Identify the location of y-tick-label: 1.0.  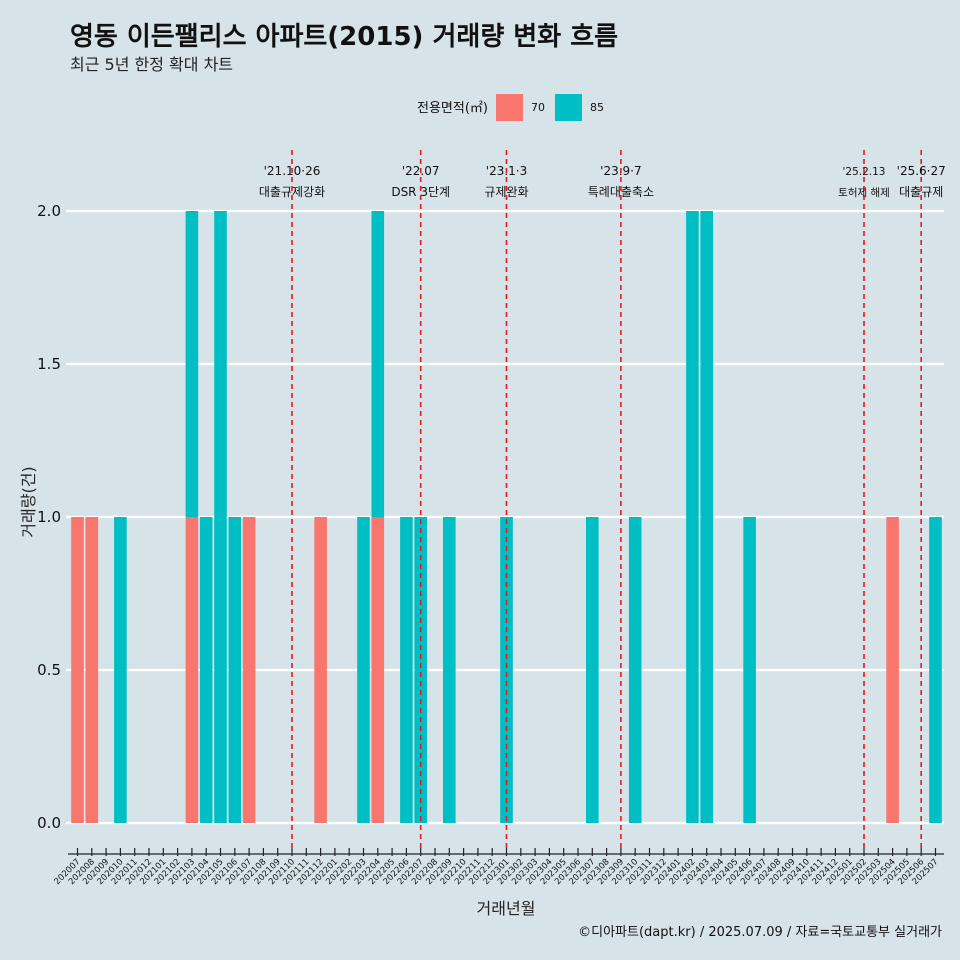
(49, 517).